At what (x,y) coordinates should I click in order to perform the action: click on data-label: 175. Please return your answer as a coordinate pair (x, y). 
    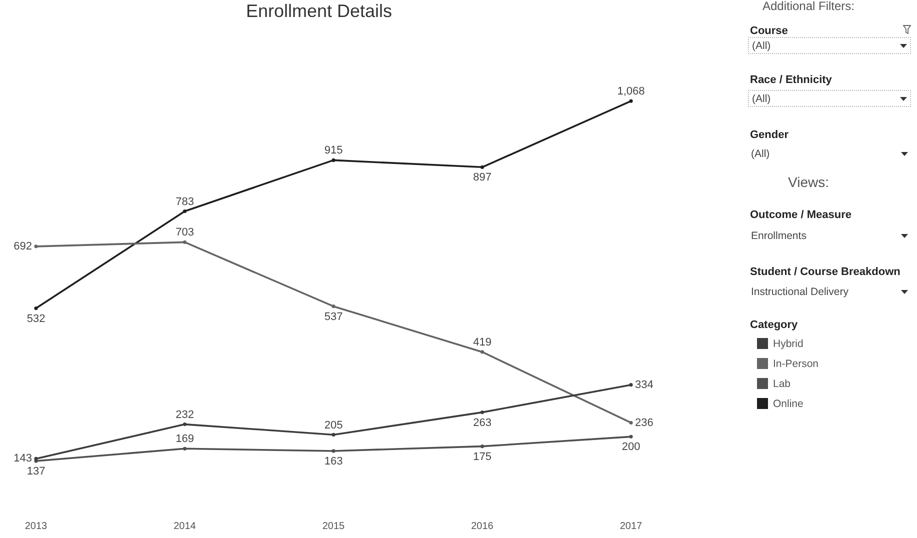
    Looking at the image, I should click on (482, 456).